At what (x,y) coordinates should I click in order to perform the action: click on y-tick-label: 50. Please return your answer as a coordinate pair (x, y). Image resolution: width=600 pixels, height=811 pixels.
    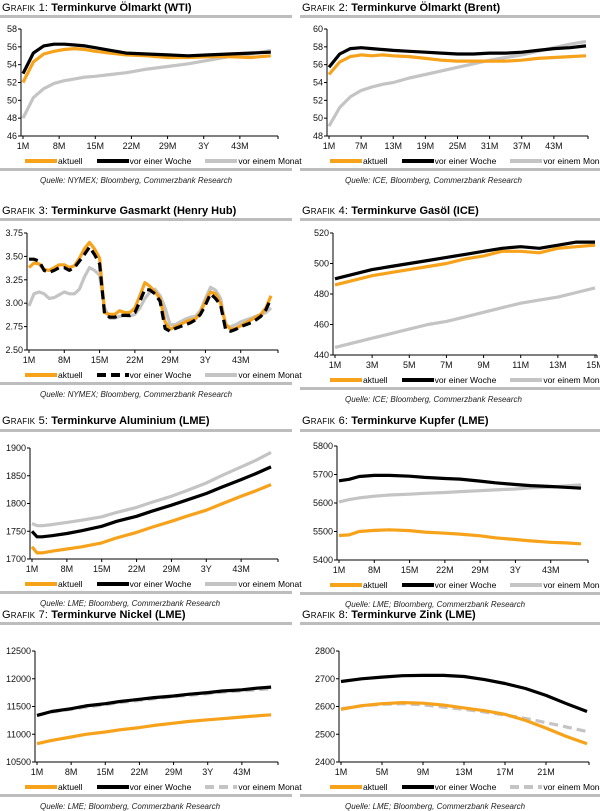
    Looking at the image, I should click on (12, 100).